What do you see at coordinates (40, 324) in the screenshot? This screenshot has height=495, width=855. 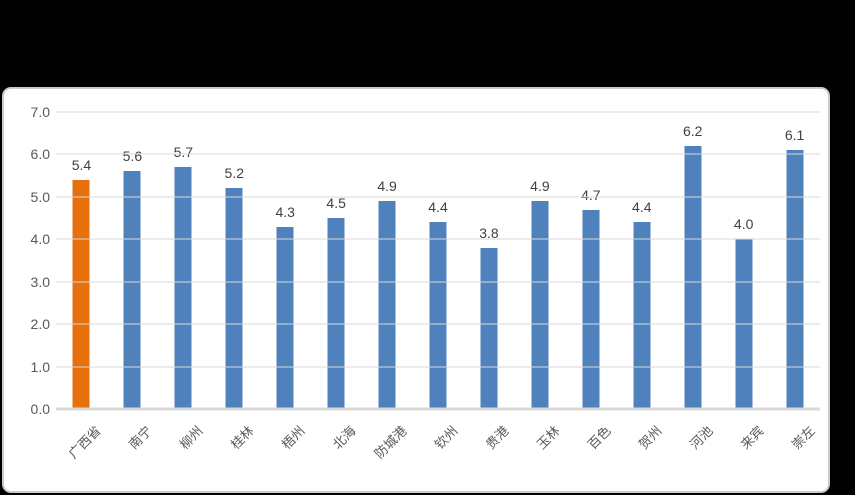 I see `y-tick-label: 2.0` at bounding box center [40, 324].